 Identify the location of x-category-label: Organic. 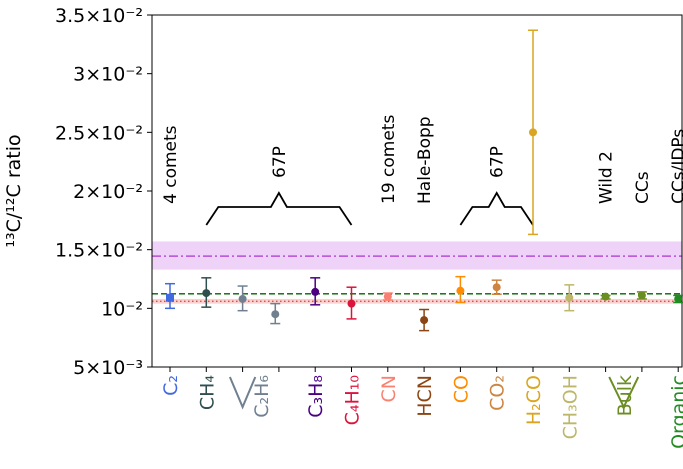
(675, 412).